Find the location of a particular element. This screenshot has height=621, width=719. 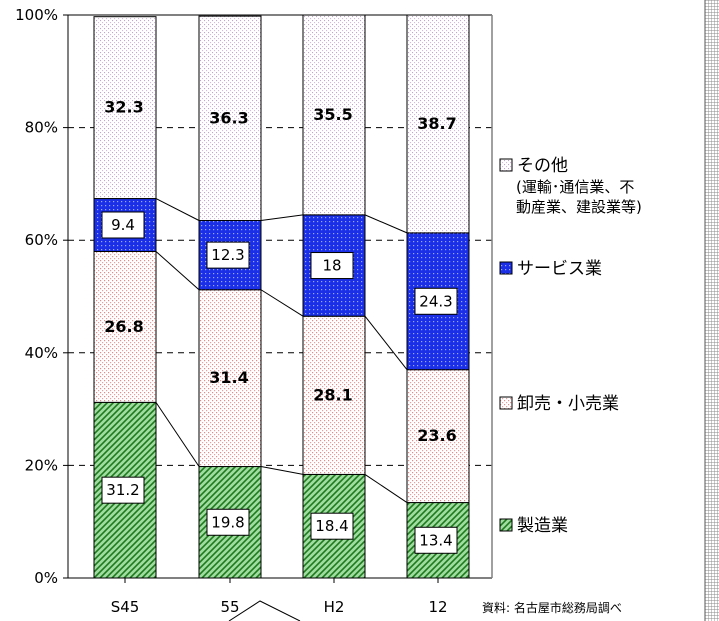

data-label: 9.4 is located at coordinates (123, 225).